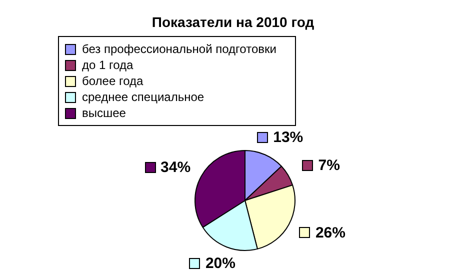  Describe the element at coordinates (104, 113) in the screenshot. I see `legend-label: высшее` at that location.